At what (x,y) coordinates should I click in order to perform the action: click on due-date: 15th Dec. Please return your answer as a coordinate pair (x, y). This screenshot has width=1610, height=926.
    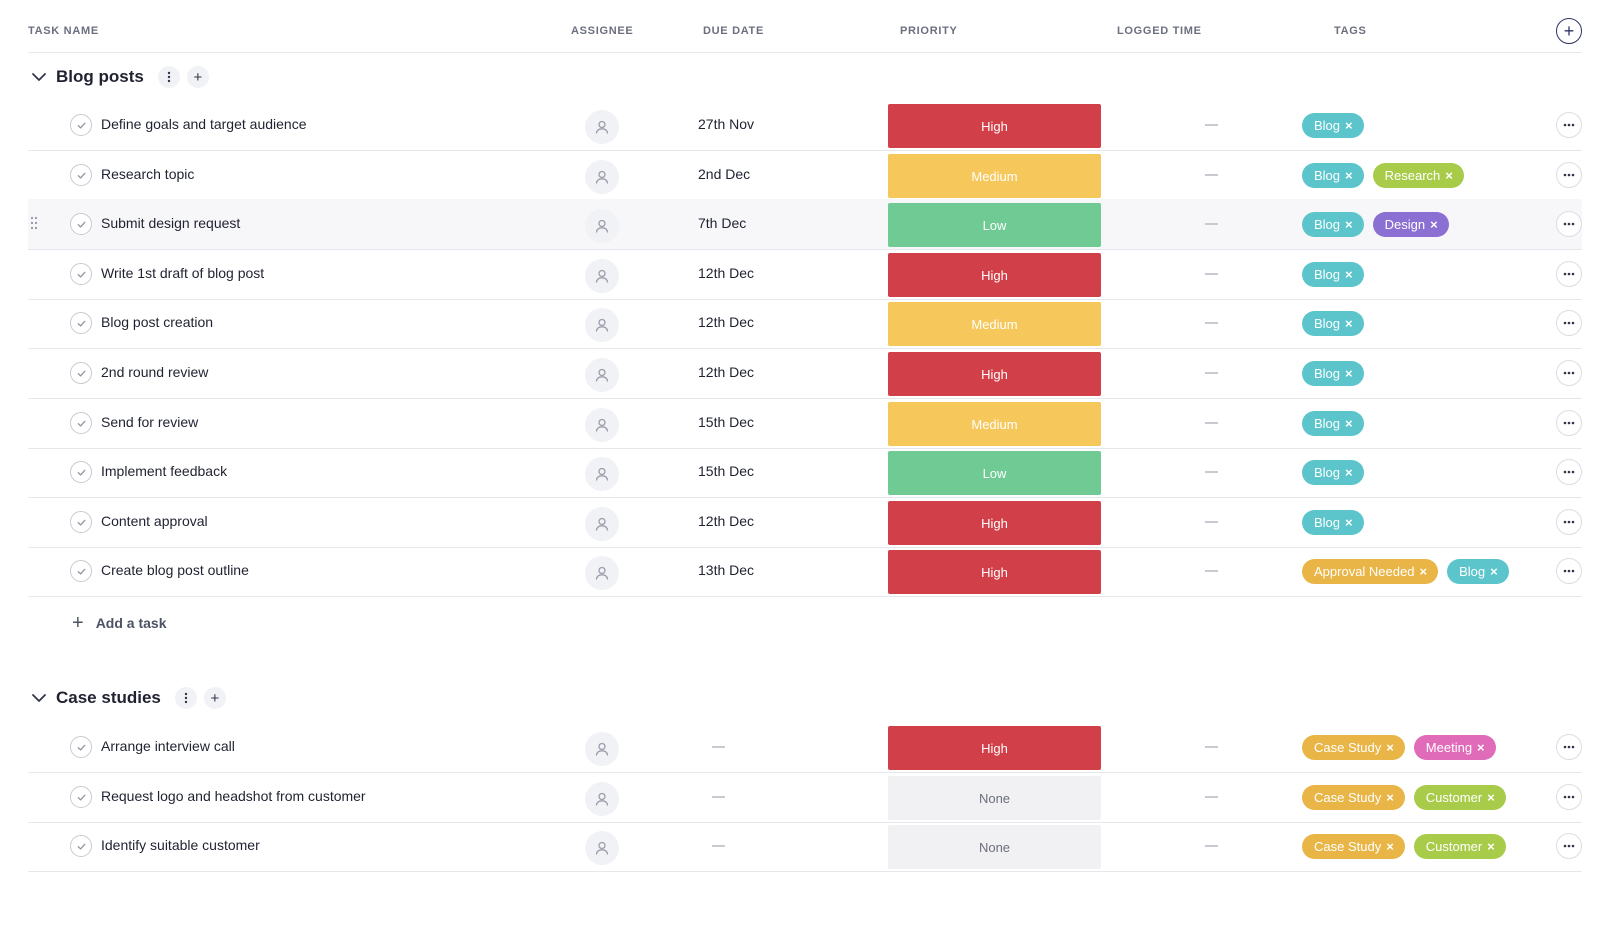
    Looking at the image, I should click on (726, 471).